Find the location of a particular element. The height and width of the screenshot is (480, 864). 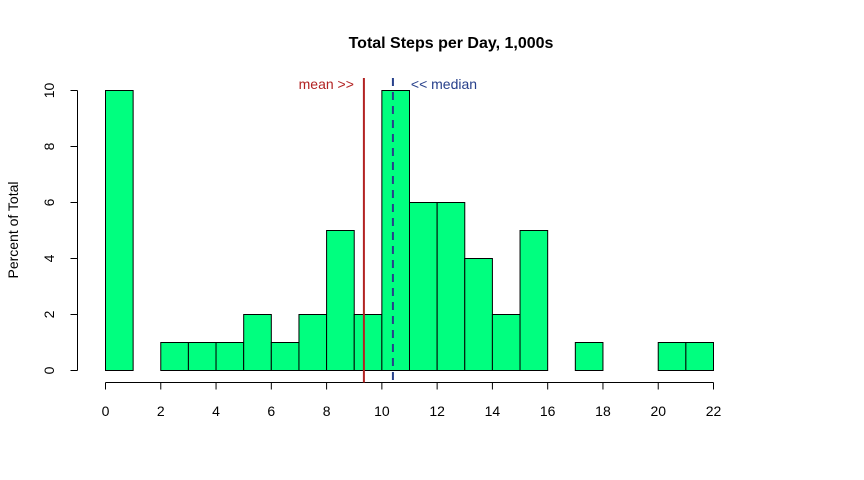

x-tick-label: 12 is located at coordinates (437, 411).